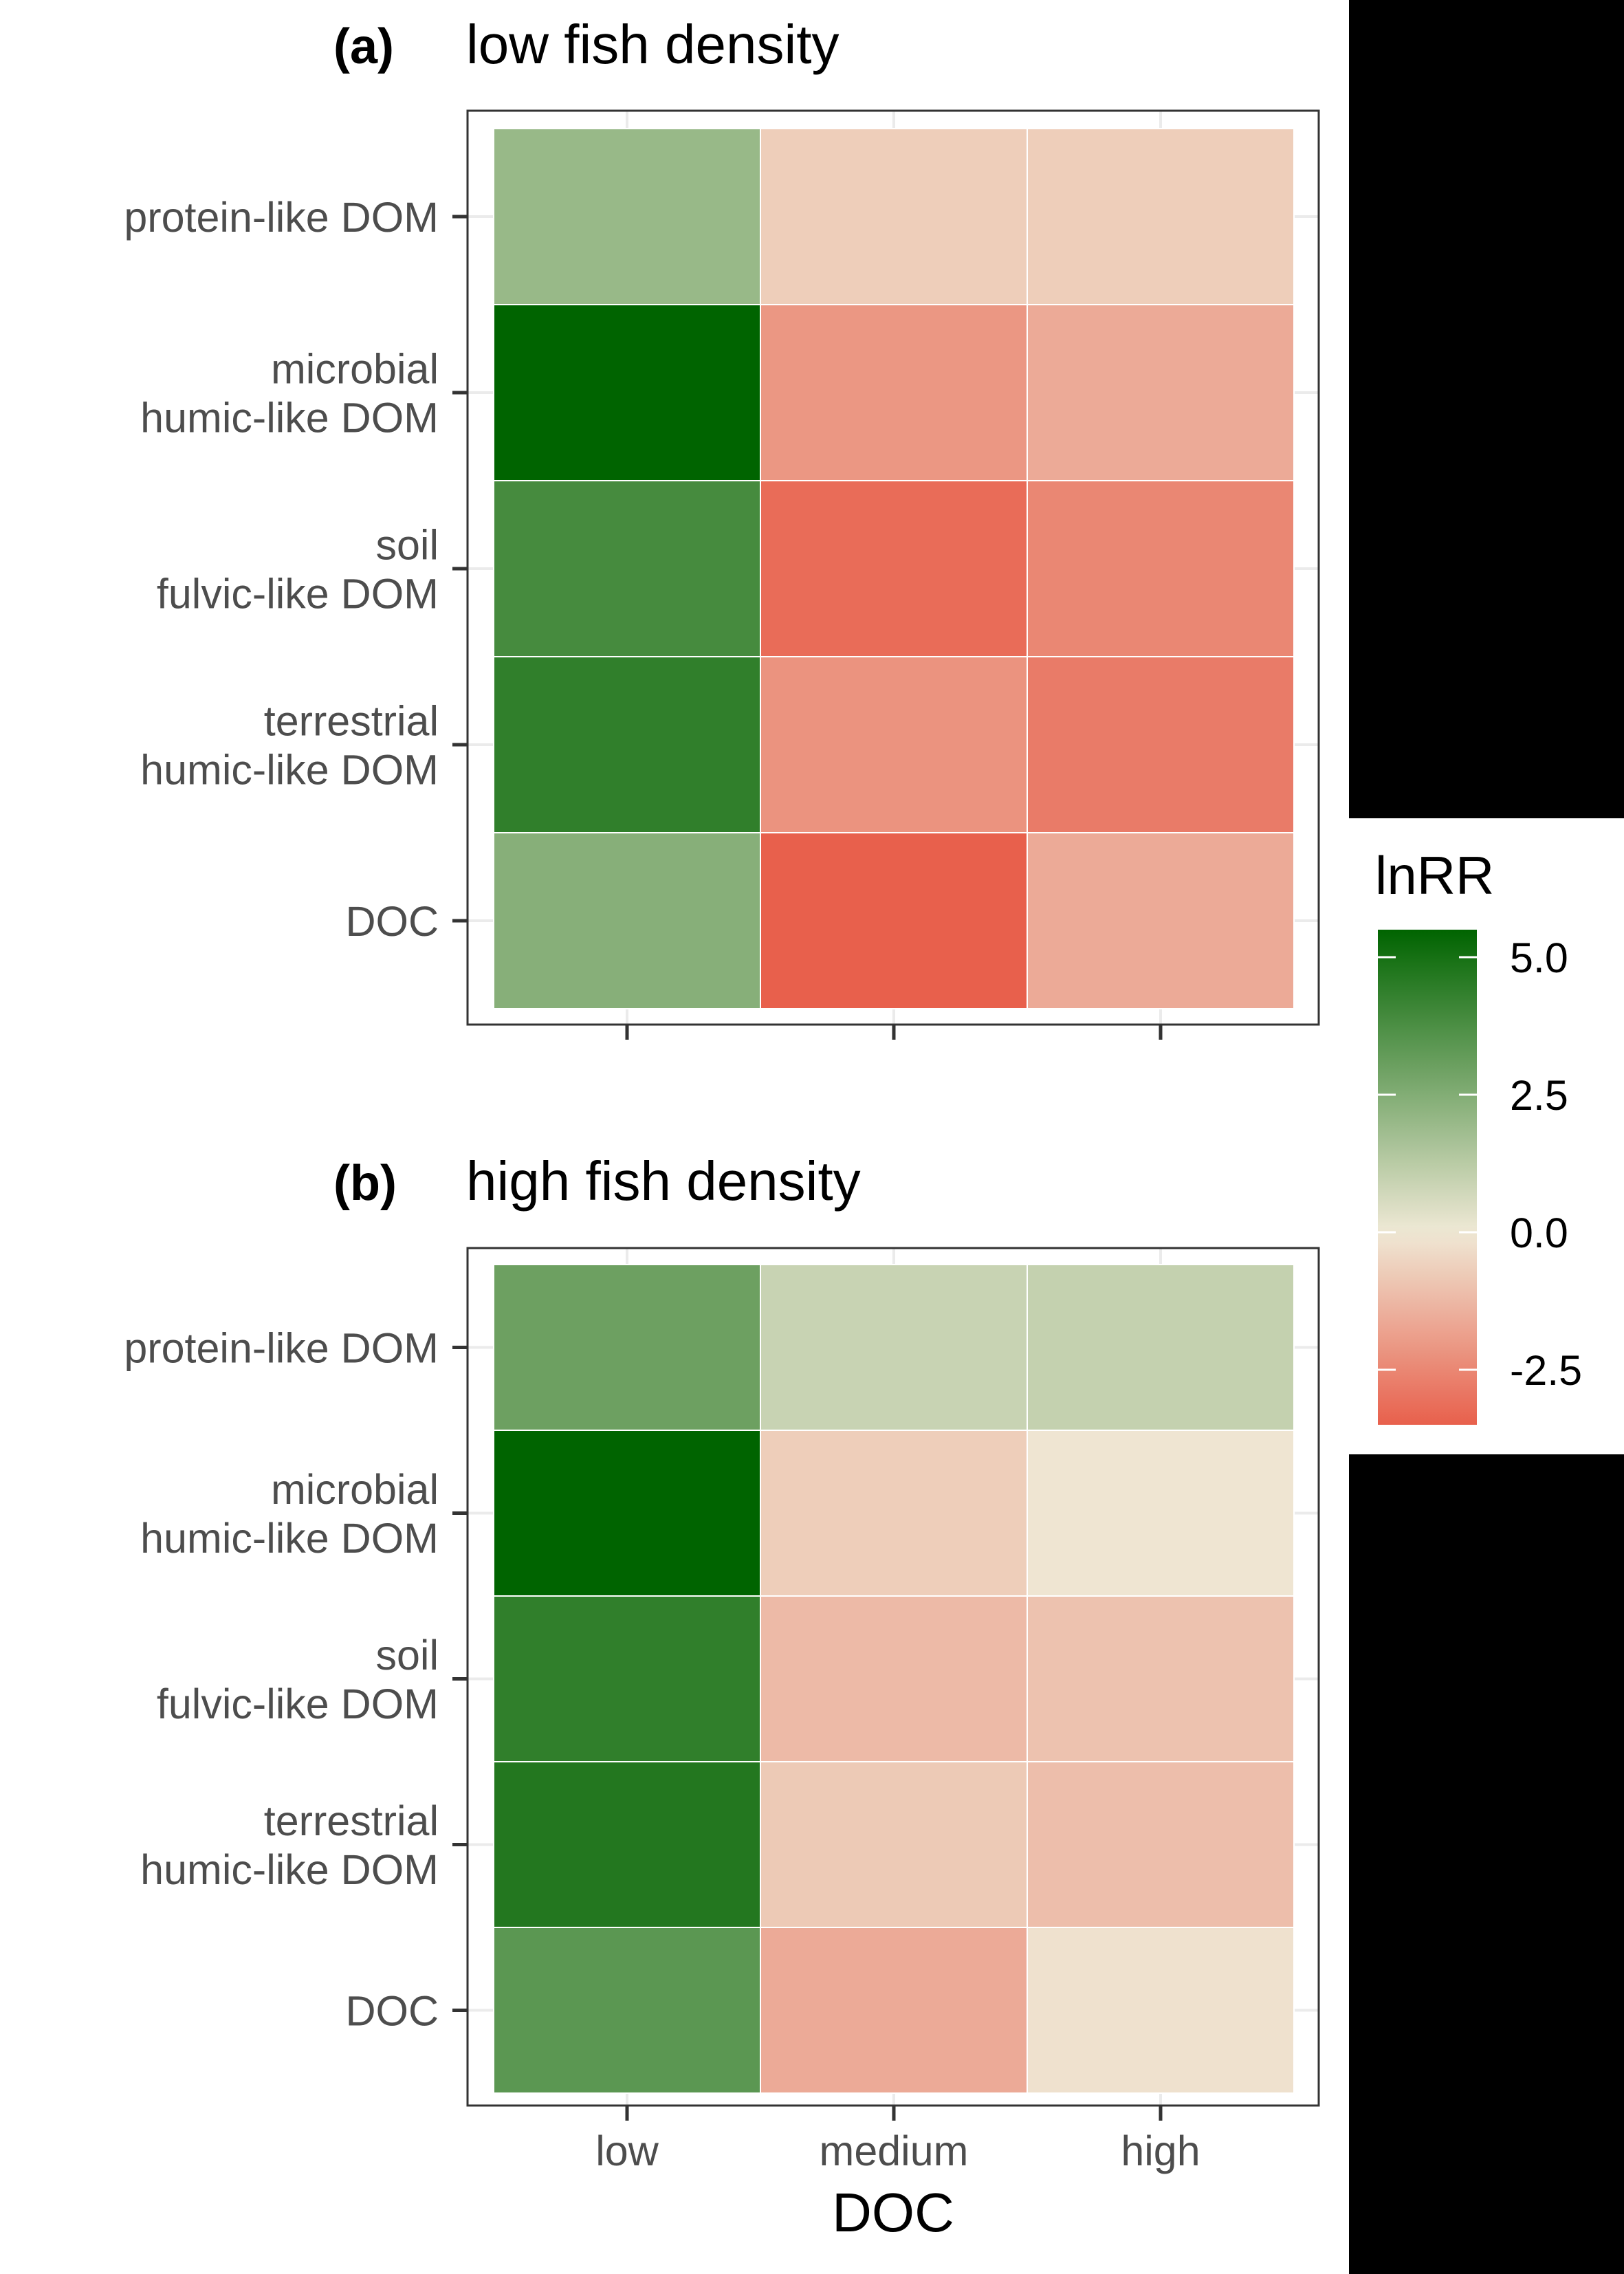 The image size is (1624, 2274). I want to click on black-background-block-top, so click(1486, 409).